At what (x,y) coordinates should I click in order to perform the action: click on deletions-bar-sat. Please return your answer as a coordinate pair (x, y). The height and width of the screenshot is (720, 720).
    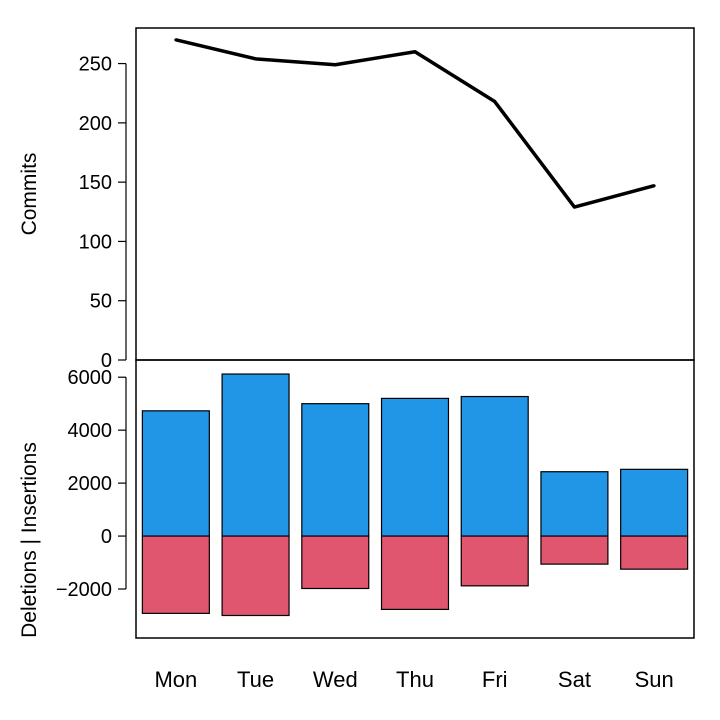
    Looking at the image, I should click on (574, 550).